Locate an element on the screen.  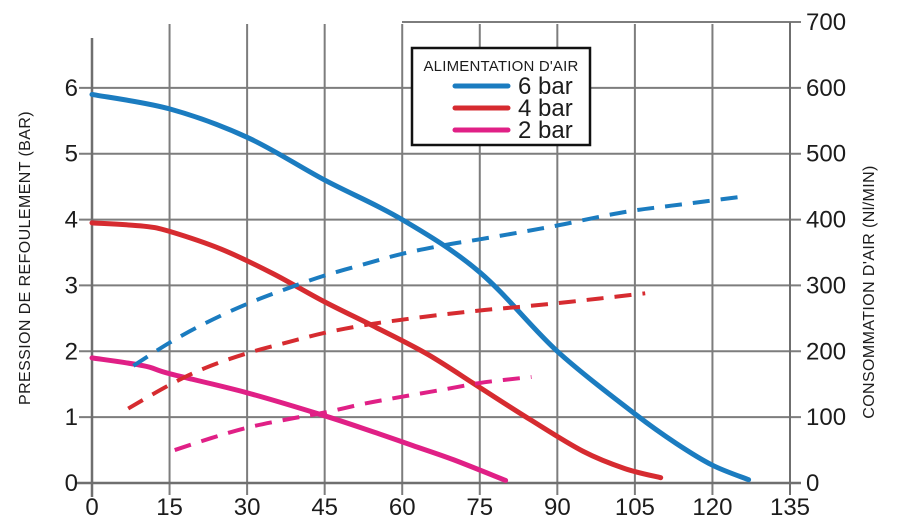
x-tick-label: 90 is located at coordinates (557, 507).